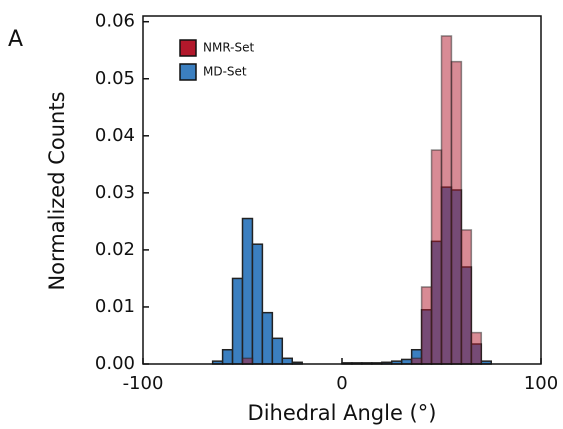 The width and height of the screenshot is (563, 429). I want to click on y-tick-label: 0.00, so click(115, 363).